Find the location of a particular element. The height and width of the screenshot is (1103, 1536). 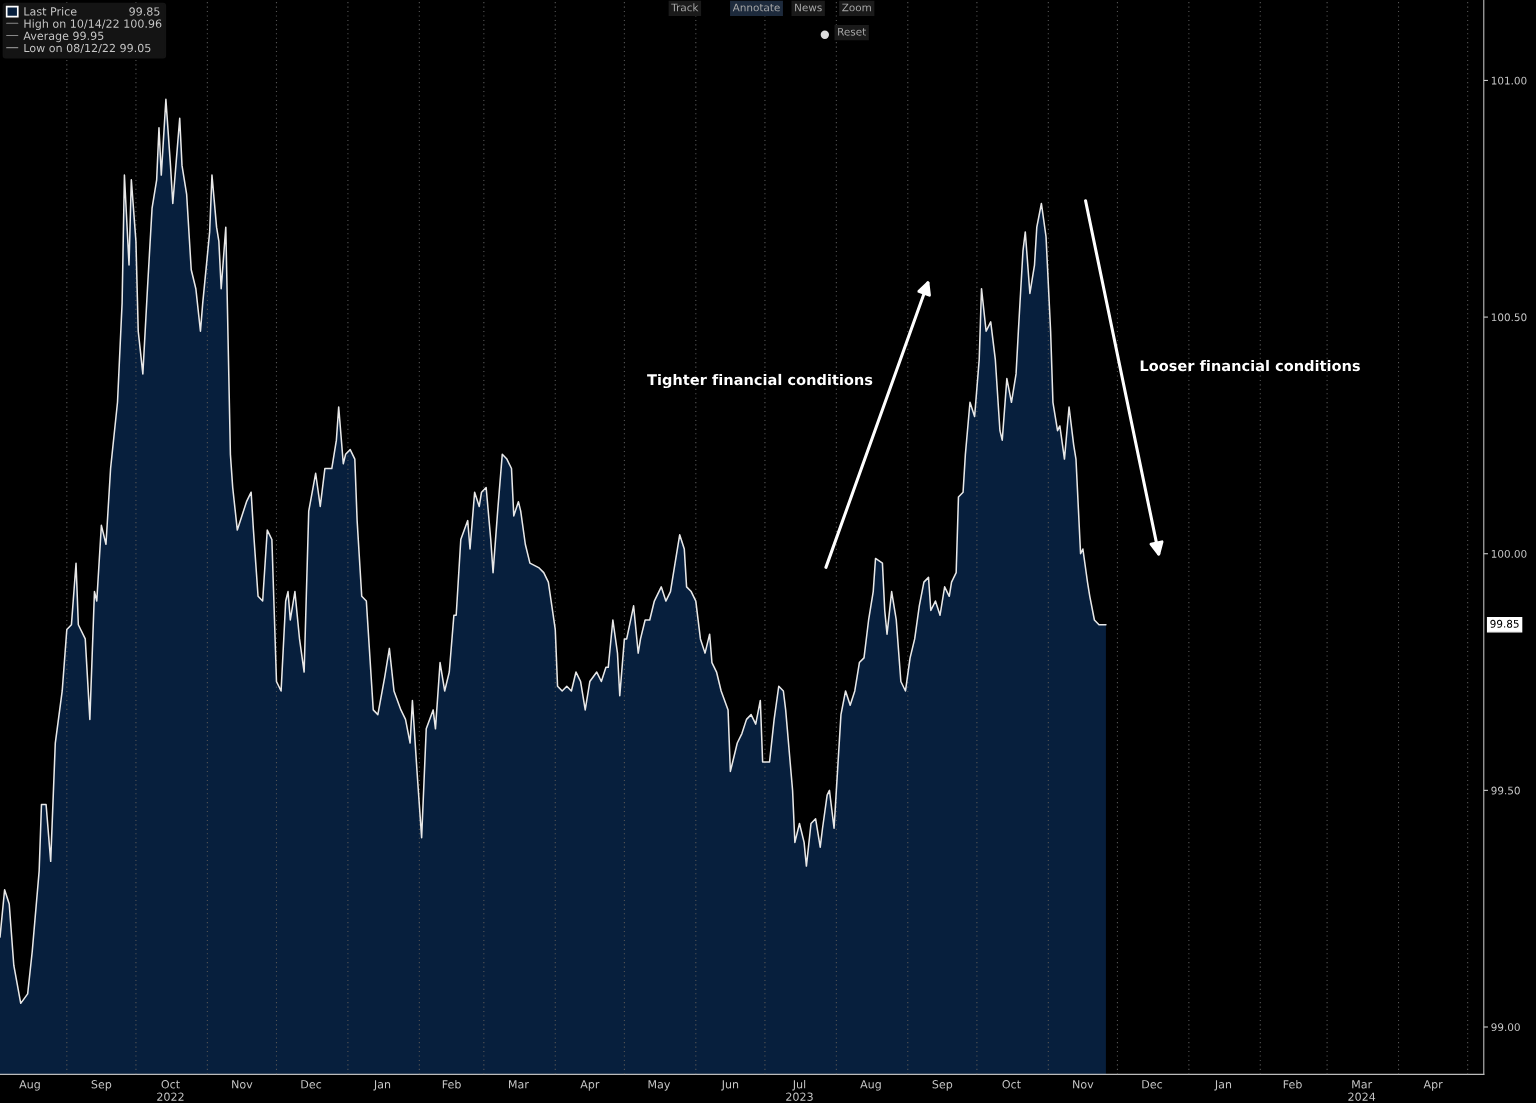

x-tick-label: Oct 2022 is located at coordinates (170, 1090).